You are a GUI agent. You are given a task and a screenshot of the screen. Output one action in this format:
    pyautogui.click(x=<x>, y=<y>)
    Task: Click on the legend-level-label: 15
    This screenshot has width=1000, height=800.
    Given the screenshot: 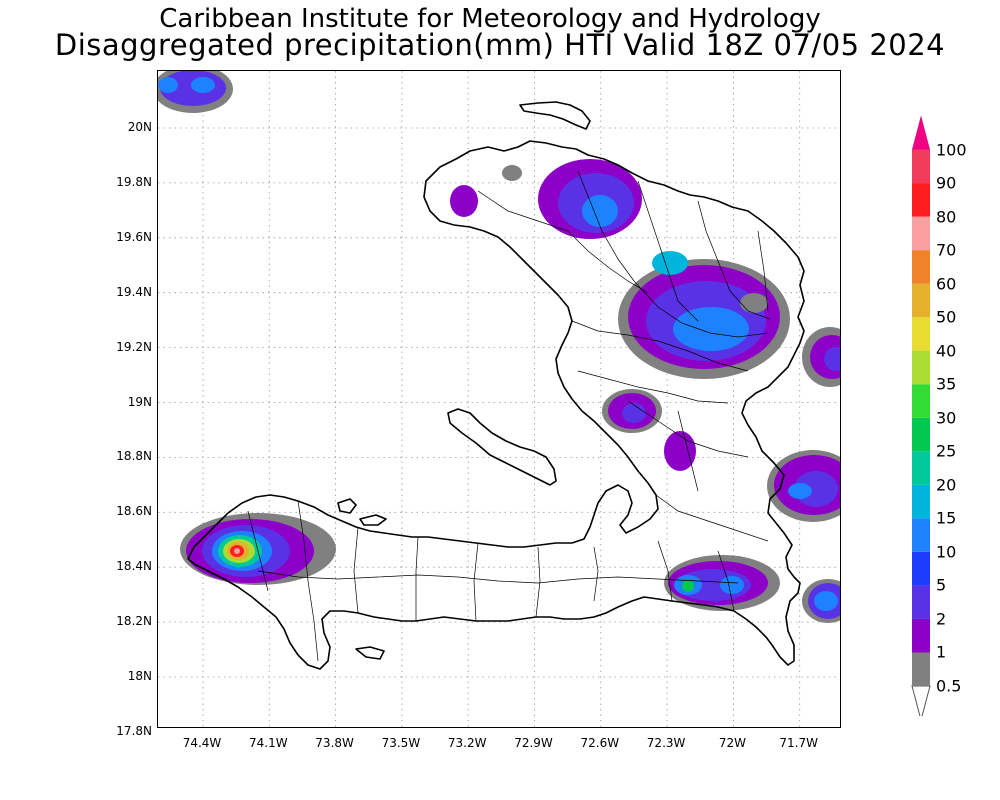 What is the action you would take?
    pyautogui.click(x=946, y=518)
    